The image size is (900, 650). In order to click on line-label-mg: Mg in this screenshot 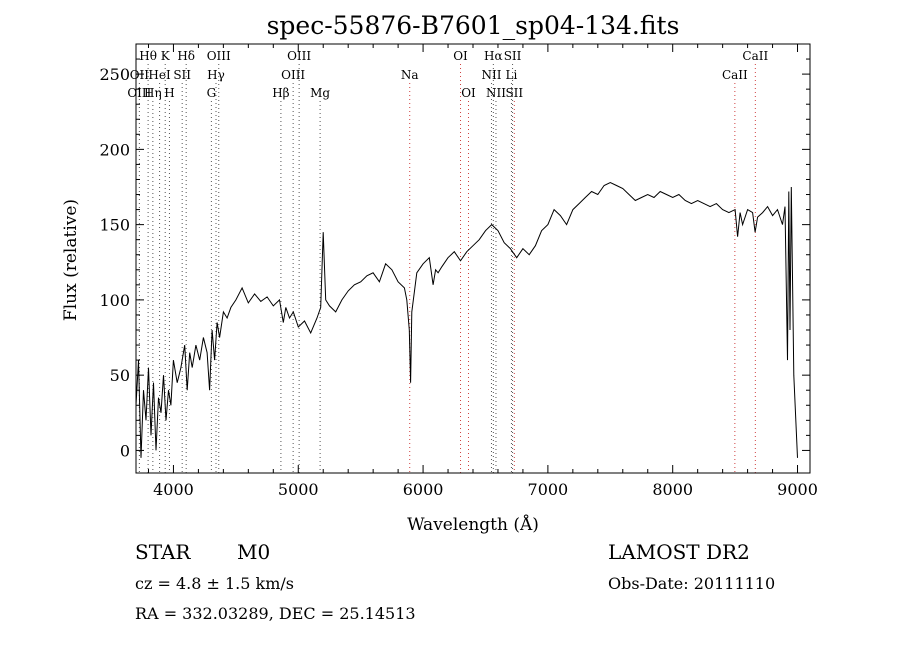, I will do `click(320, 93)`.